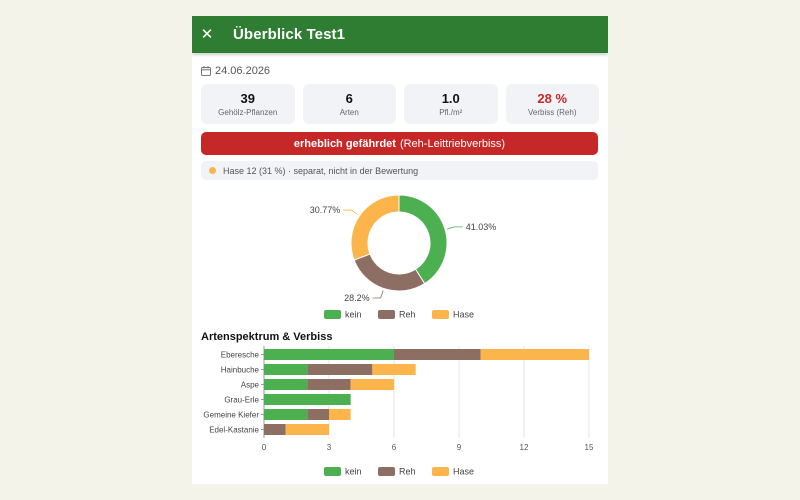 The image size is (800, 500). What do you see at coordinates (375, 227) in the screenshot?
I see `donut-slice-hase` at bounding box center [375, 227].